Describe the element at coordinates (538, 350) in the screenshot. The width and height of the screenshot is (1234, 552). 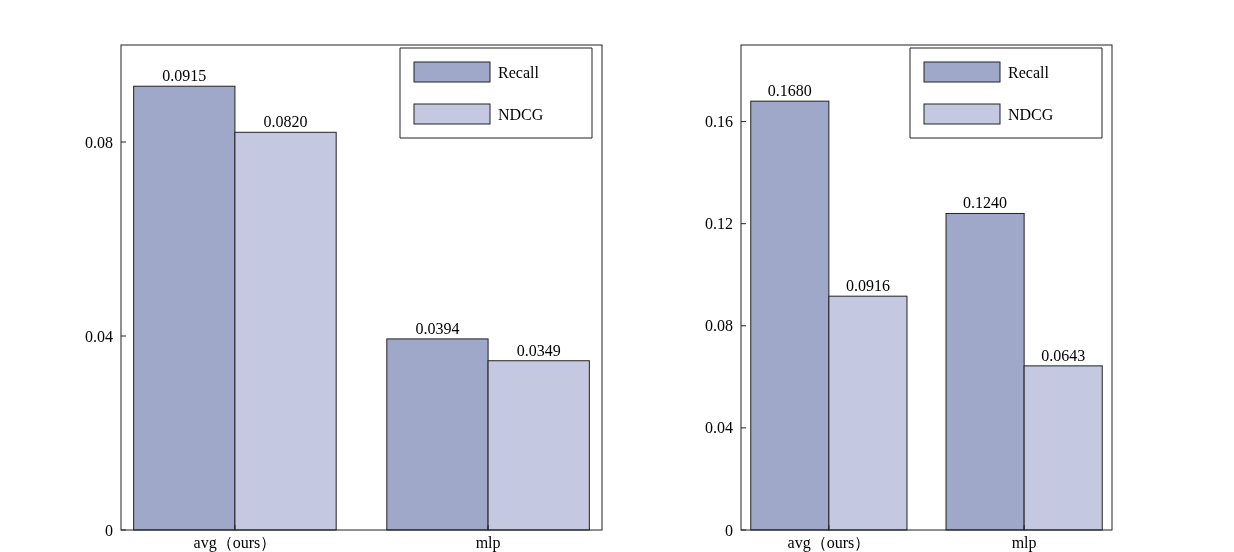
I see `data-label: 0.0349` at that location.